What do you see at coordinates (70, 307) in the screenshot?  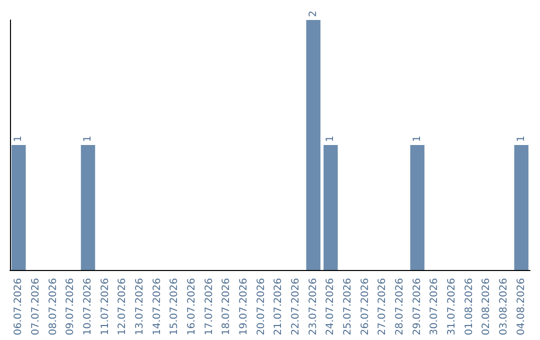 I see `x-tick-label: 09.07.2026` at bounding box center [70, 307].